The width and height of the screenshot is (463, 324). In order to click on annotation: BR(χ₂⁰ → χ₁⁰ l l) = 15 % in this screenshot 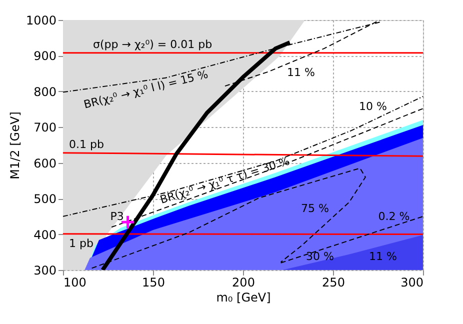, I will do `click(146, 90)`.